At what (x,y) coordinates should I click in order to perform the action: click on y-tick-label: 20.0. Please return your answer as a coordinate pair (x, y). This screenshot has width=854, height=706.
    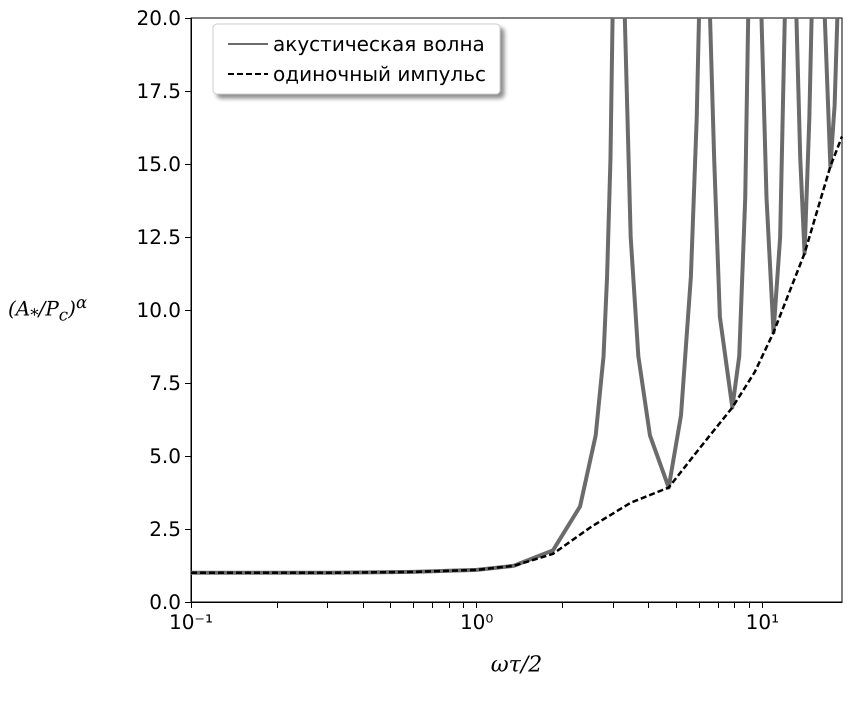
    Looking at the image, I should click on (158, 18).